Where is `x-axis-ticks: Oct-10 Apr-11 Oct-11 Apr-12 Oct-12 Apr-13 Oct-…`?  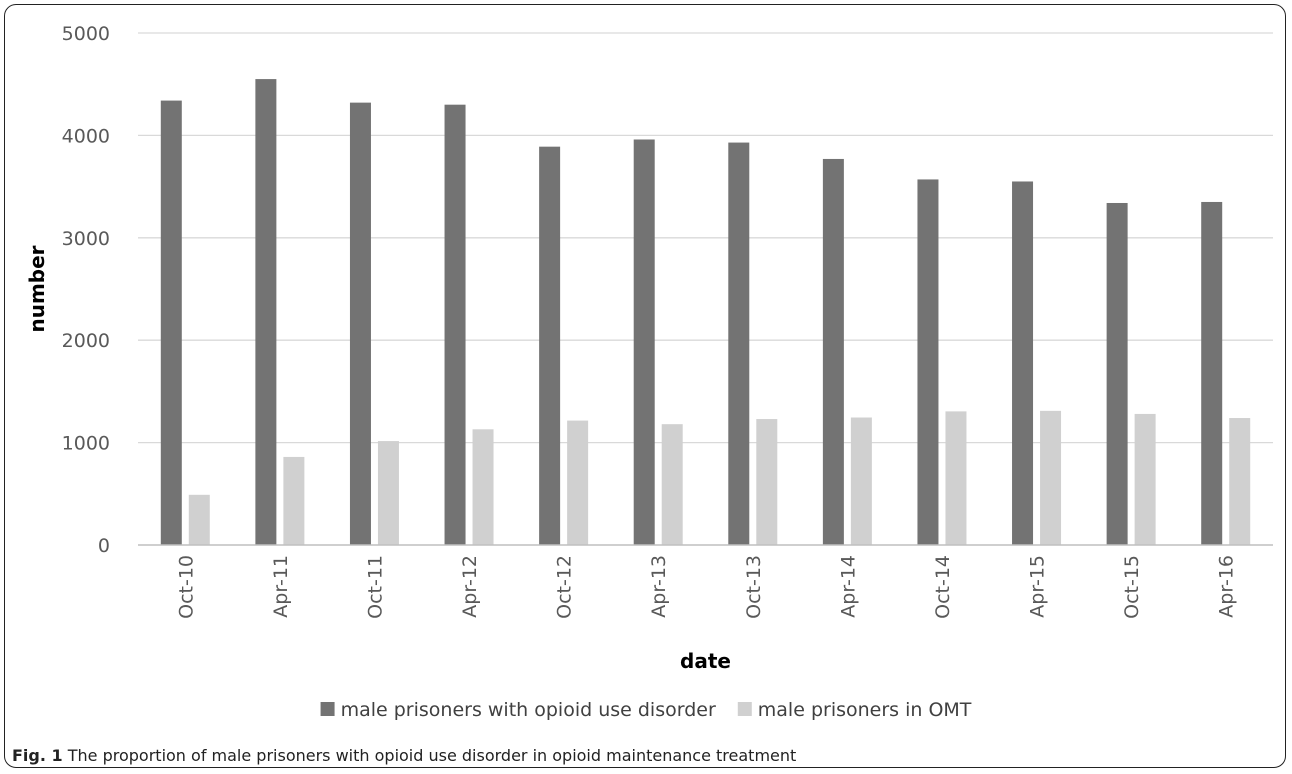
x-axis-ticks: Oct-10 Apr-11 Oct-11 Apr-12 Oct-12 Apr-13 Oct-… is located at coordinates (706, 587).